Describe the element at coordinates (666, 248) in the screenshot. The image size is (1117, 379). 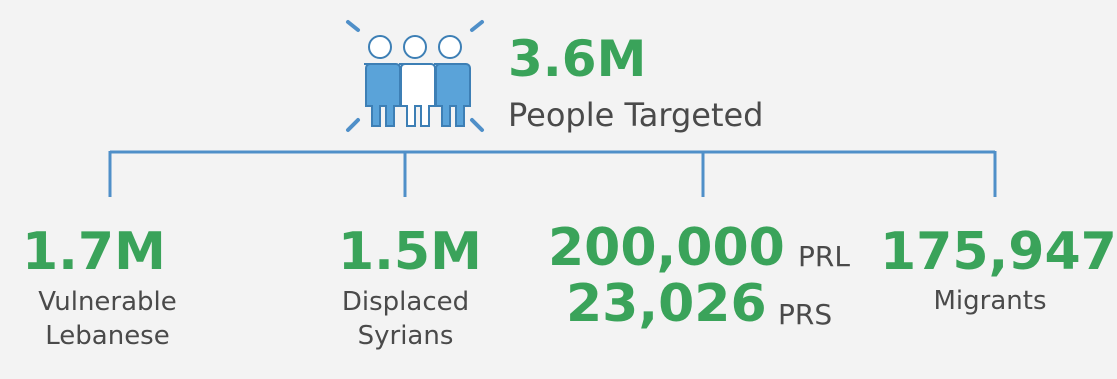
I see `prl-value: 200,000` at that location.